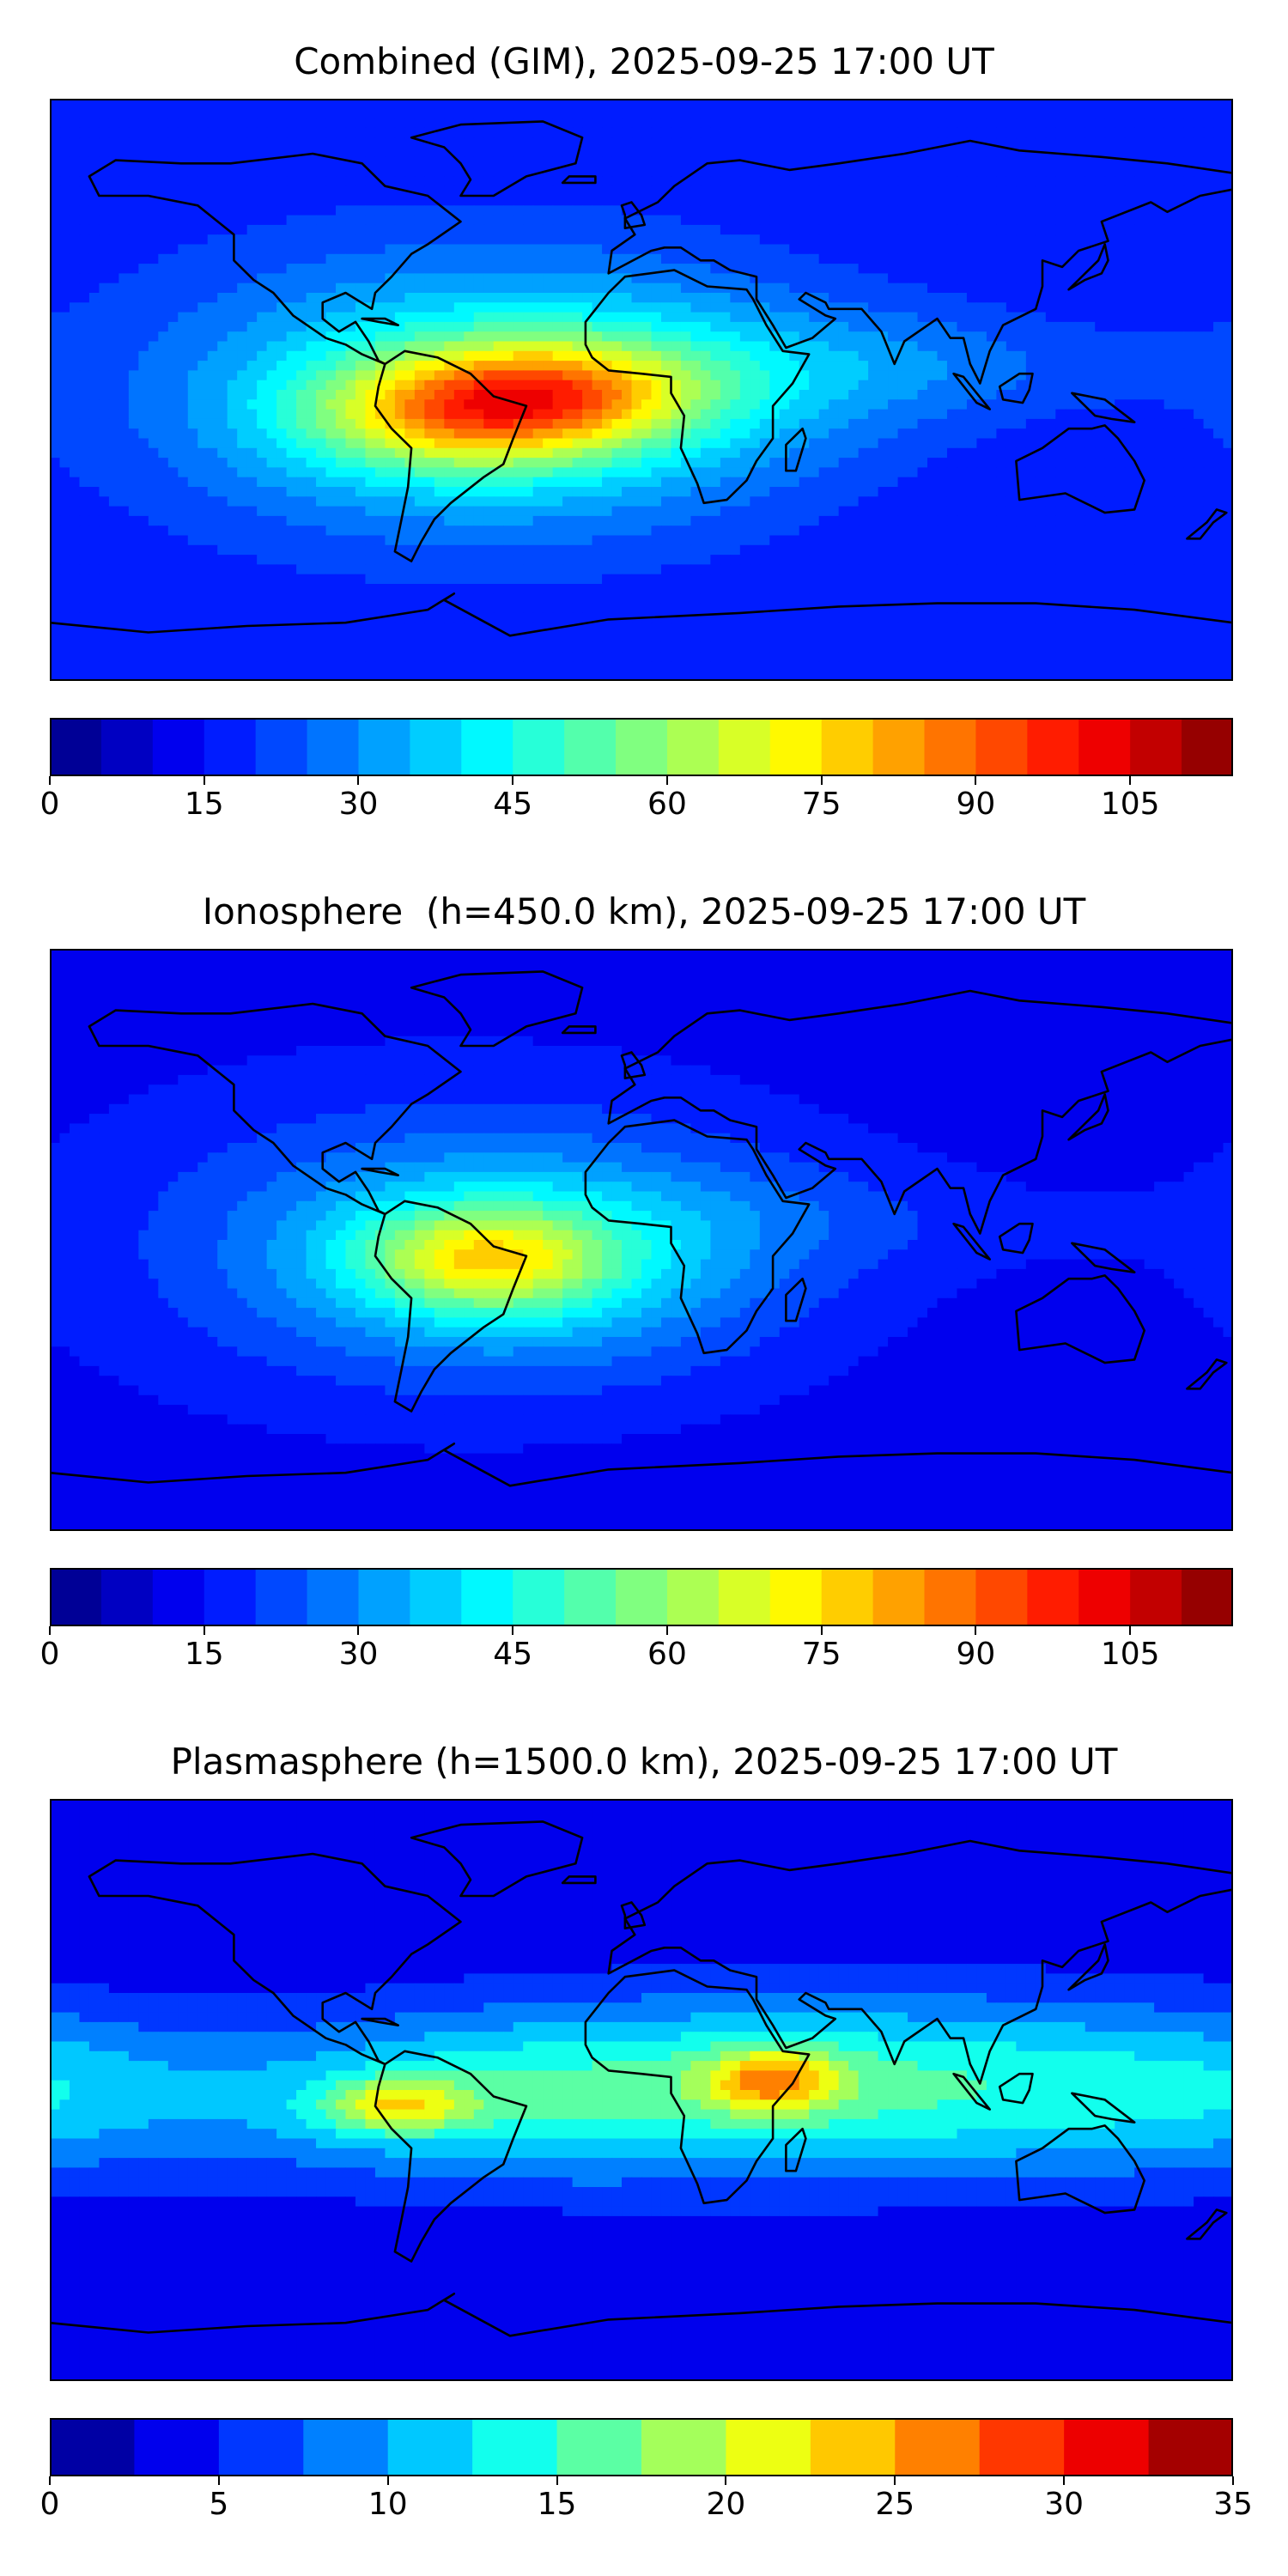  What do you see at coordinates (667, 1654) in the screenshot?
I see `colorbar-tick-label: 60` at bounding box center [667, 1654].